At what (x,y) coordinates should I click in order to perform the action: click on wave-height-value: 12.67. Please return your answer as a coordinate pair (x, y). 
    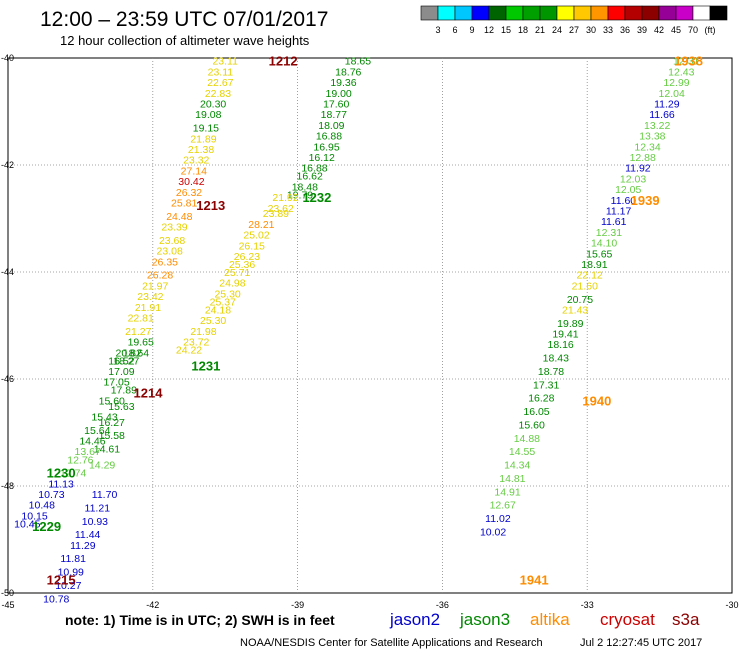
    Looking at the image, I should click on (503, 506).